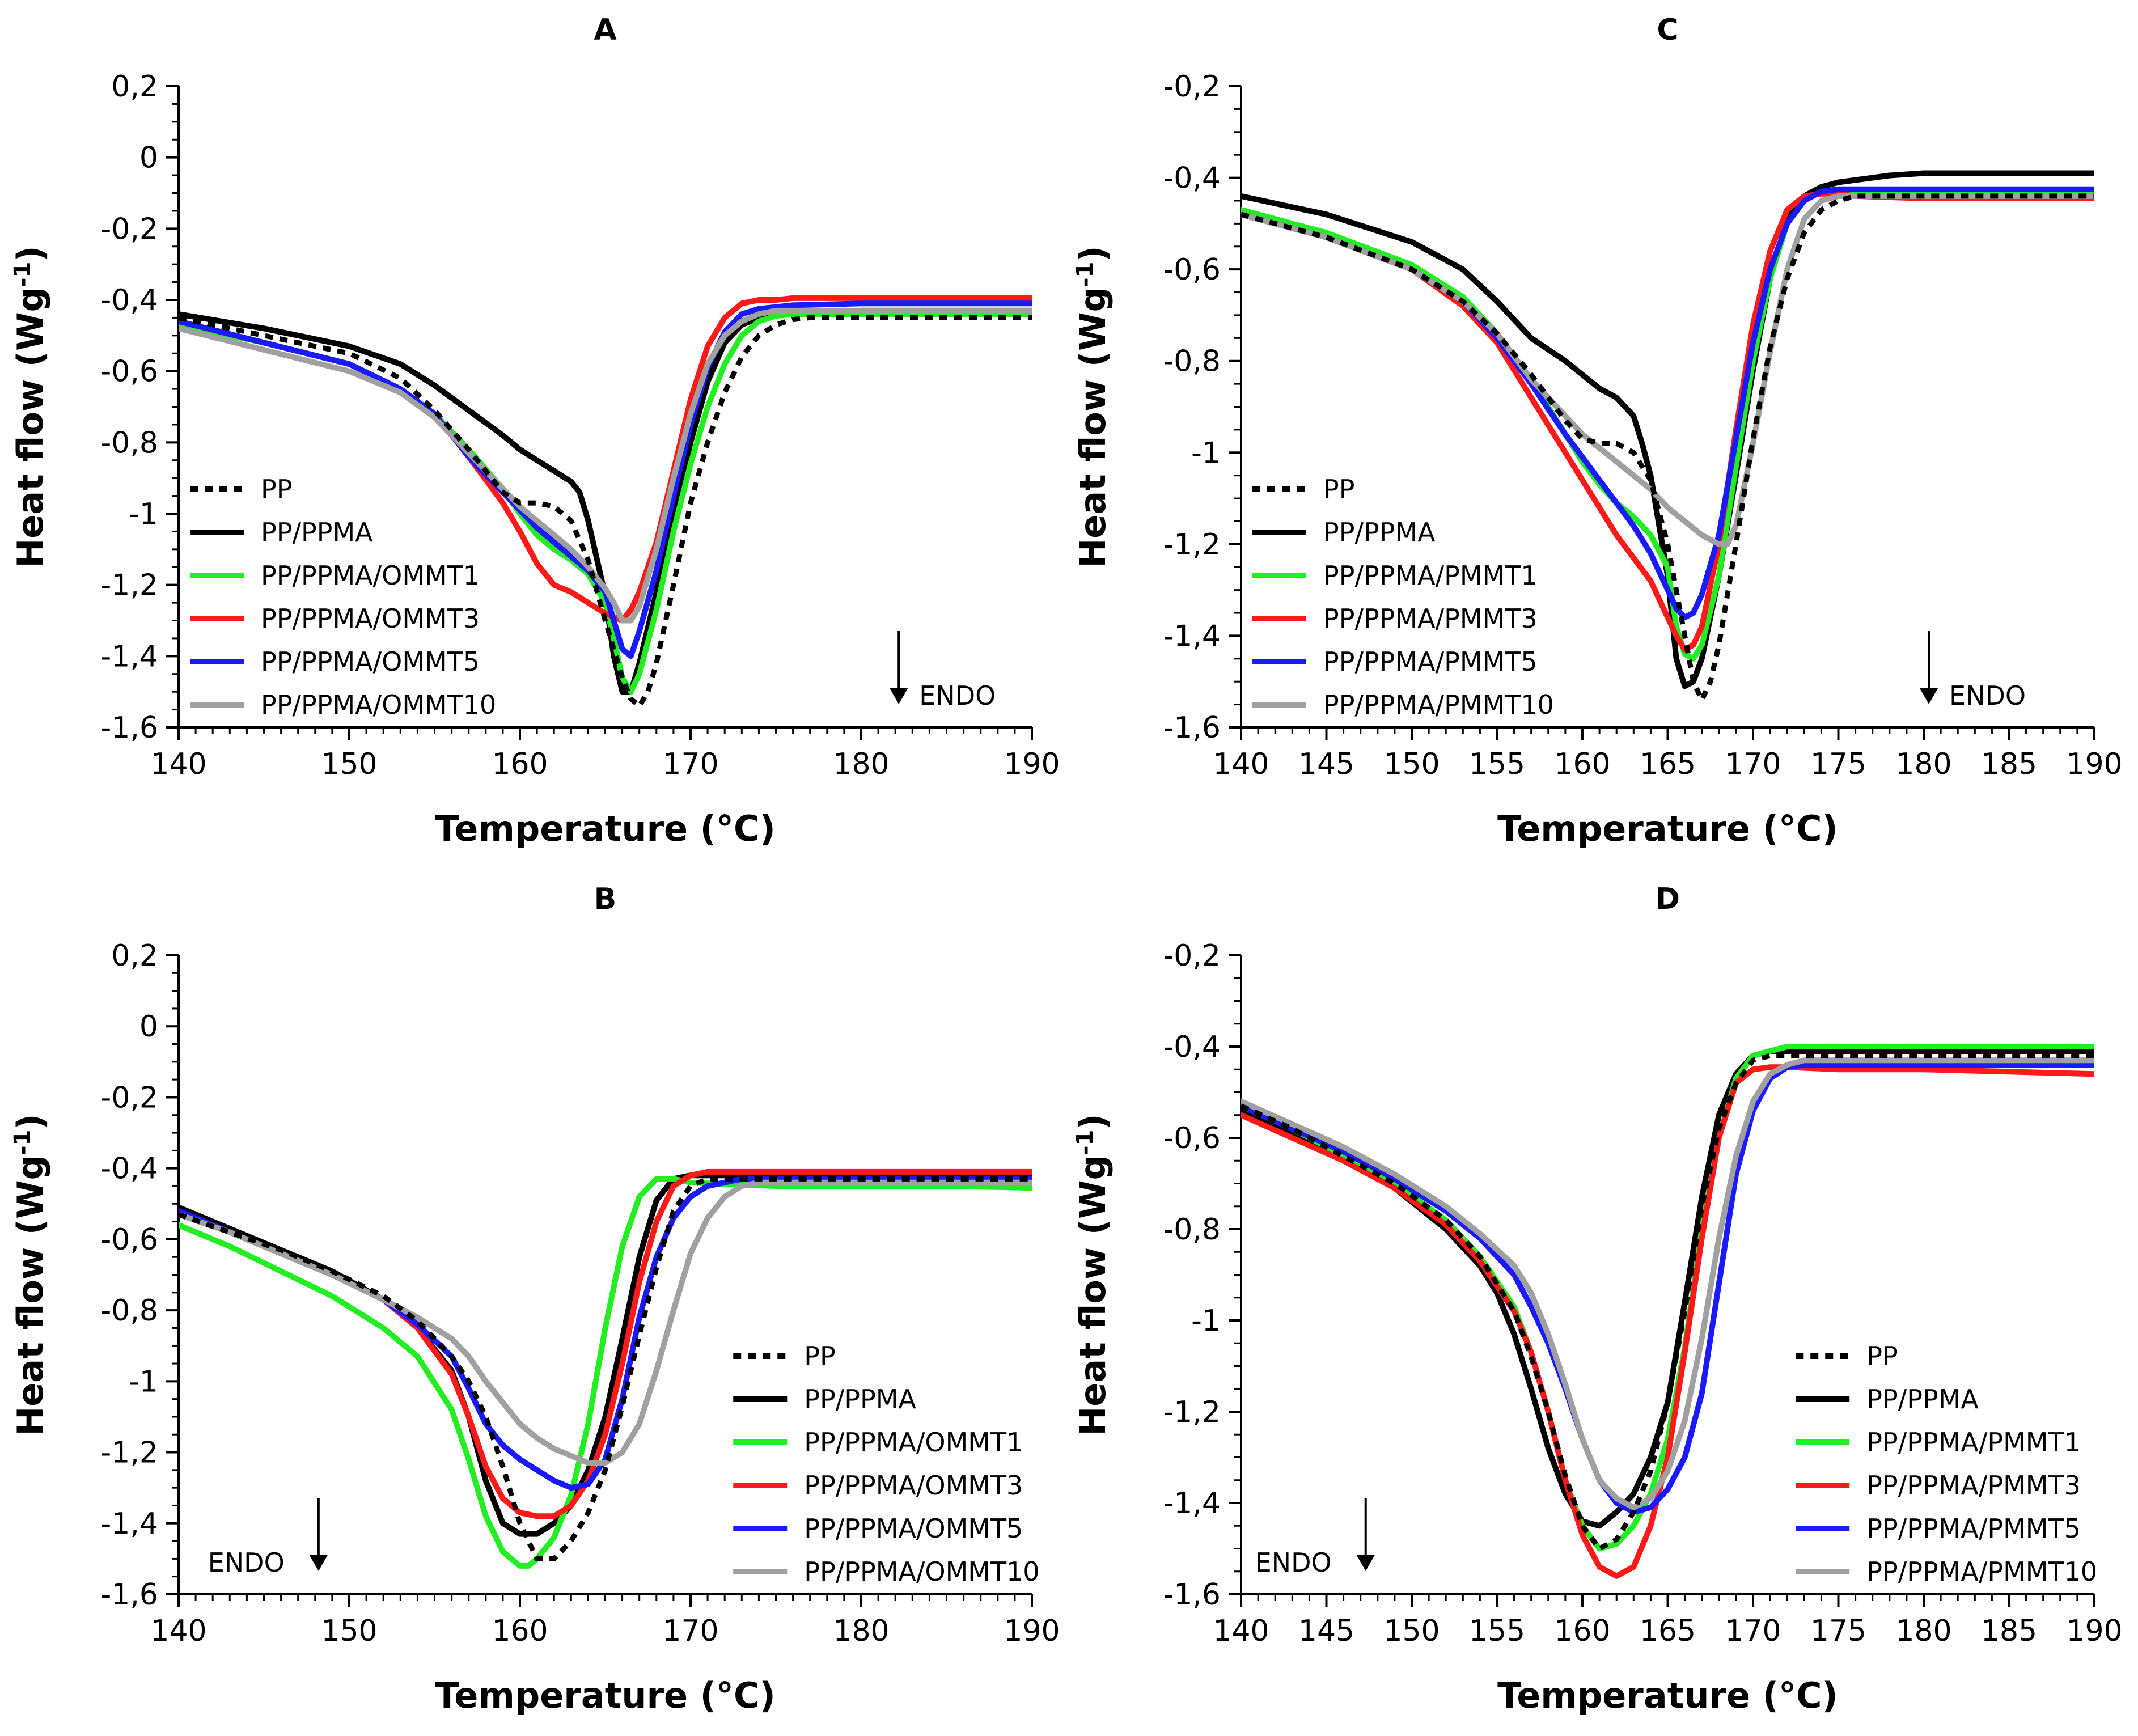  What do you see at coordinates (1430, 619) in the screenshot?
I see `legend-label: PP/PPMA/PMMT3` at bounding box center [1430, 619].